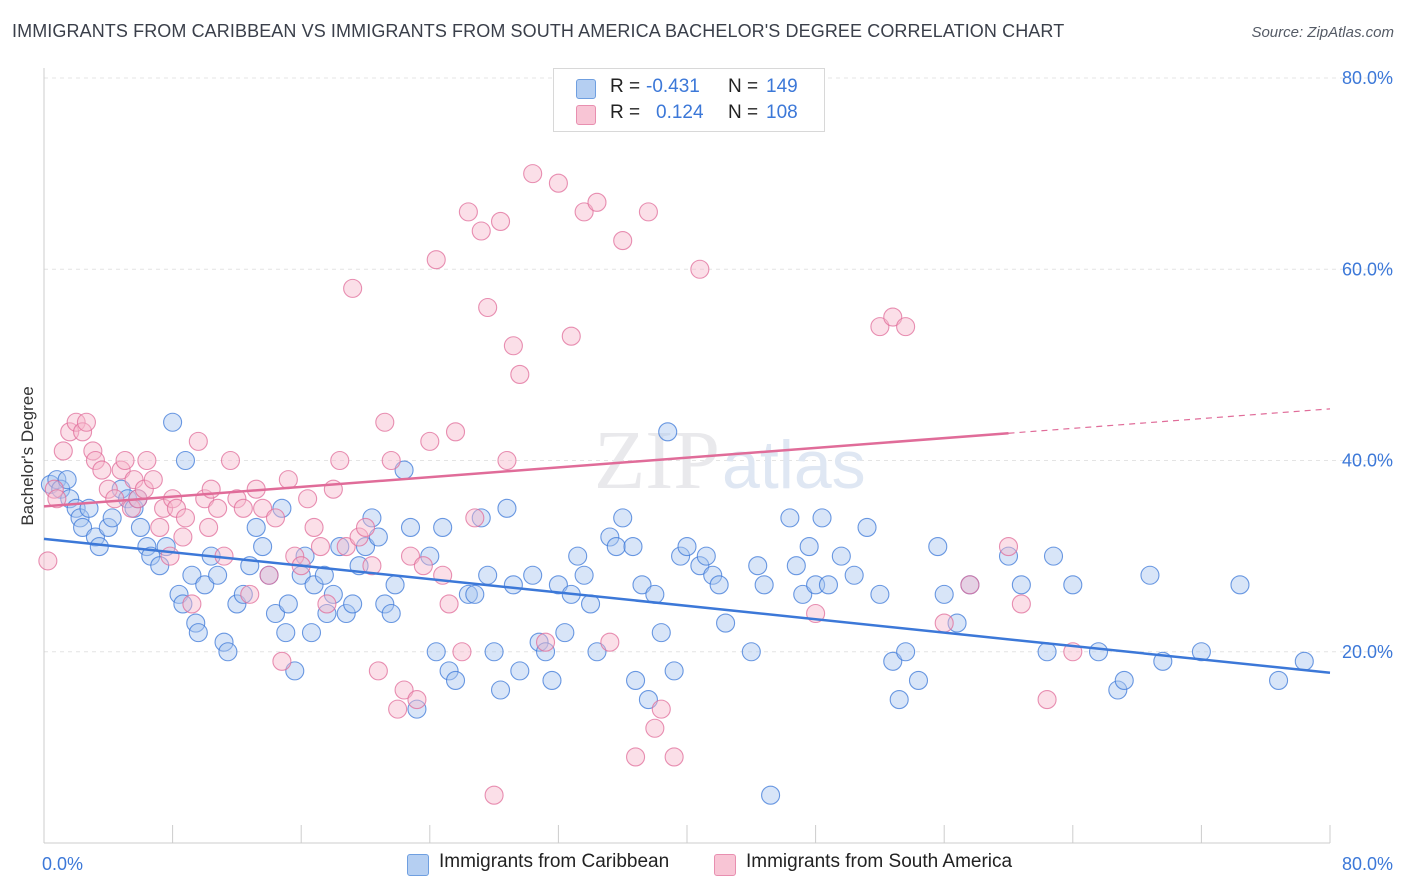 This screenshot has height=892, width=1406. I want to click on y-tick-label: 60.0%, so click(1367, 269).